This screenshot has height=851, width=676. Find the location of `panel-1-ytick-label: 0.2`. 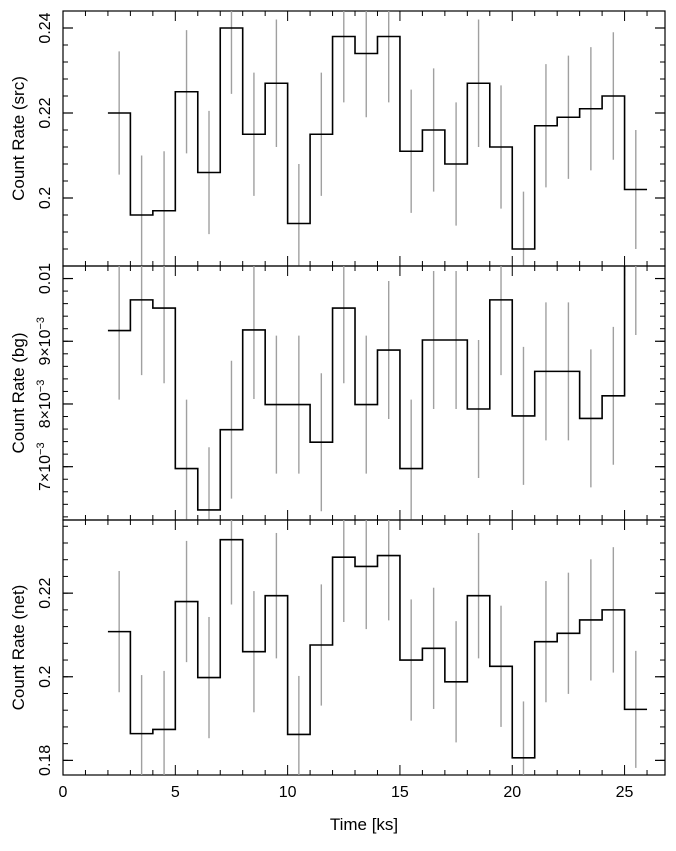

panel-1-ytick-label: 0.2 is located at coordinates (45, 198).